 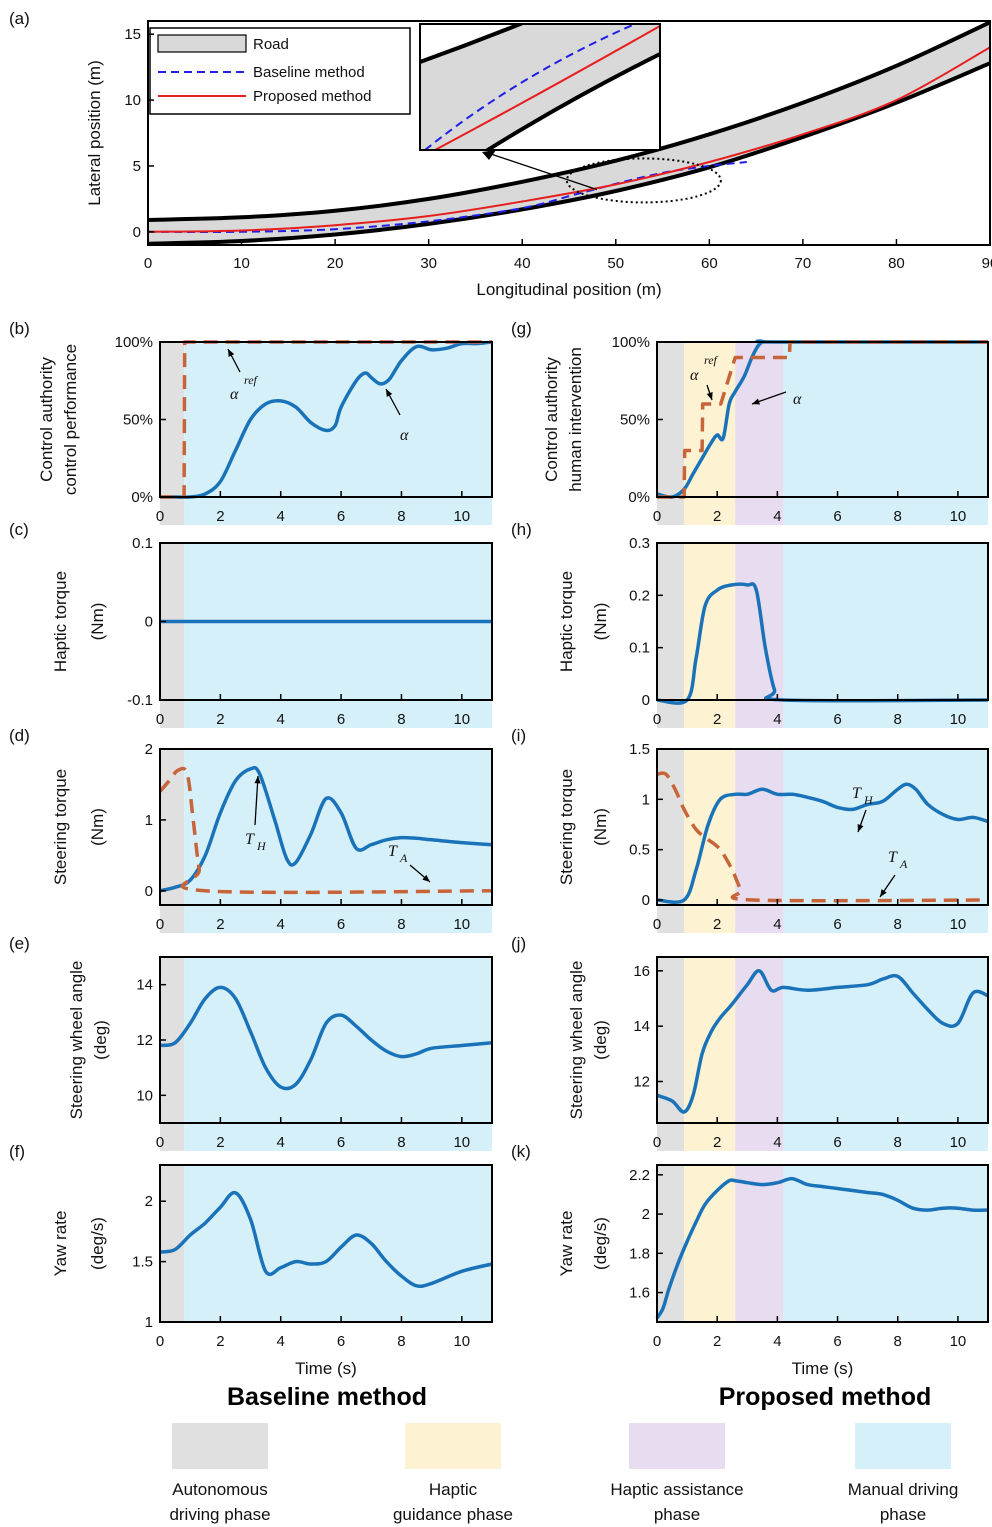 What do you see at coordinates (428, 263) in the screenshot?
I see `x-tick-label: 30` at bounding box center [428, 263].